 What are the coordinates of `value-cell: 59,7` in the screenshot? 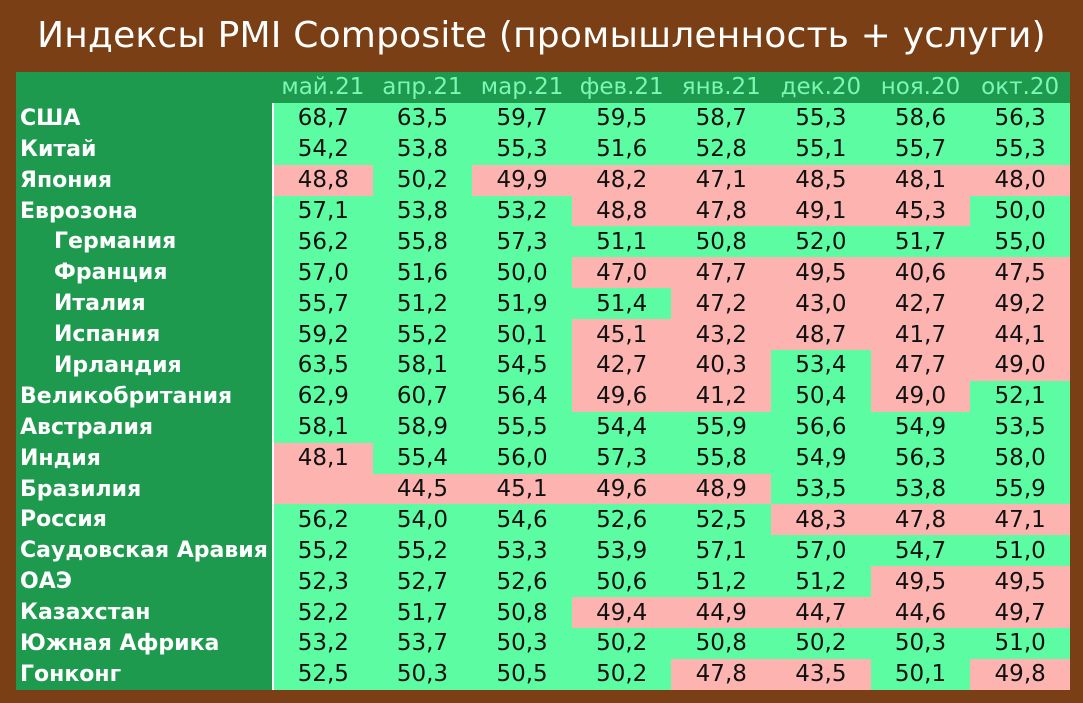 It's located at (522, 118).